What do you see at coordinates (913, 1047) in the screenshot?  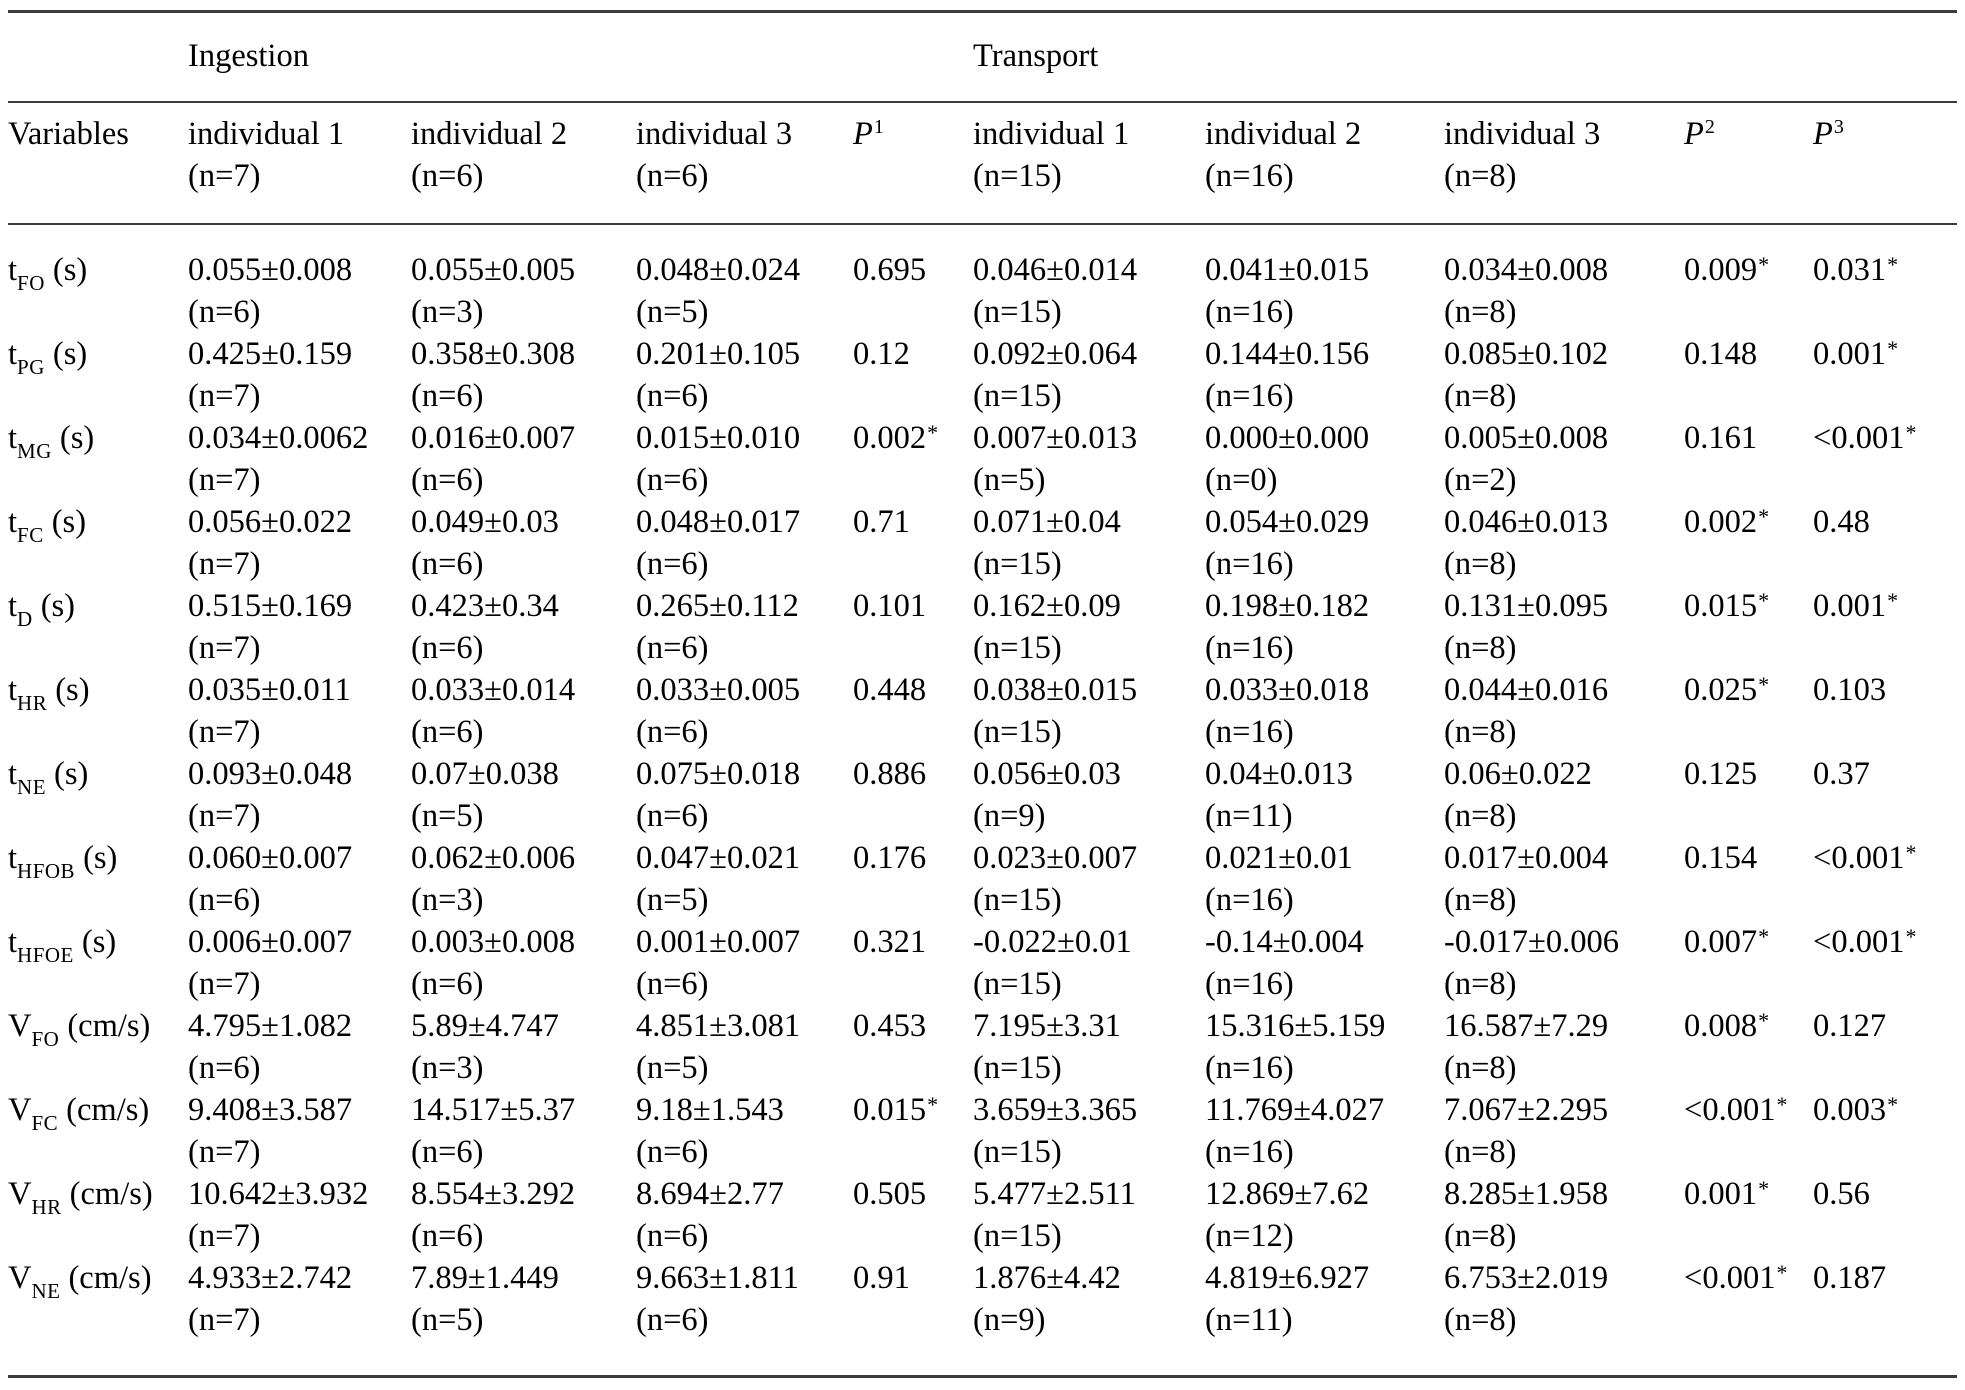 I see `p-value-cell: 0.453` at bounding box center [913, 1047].